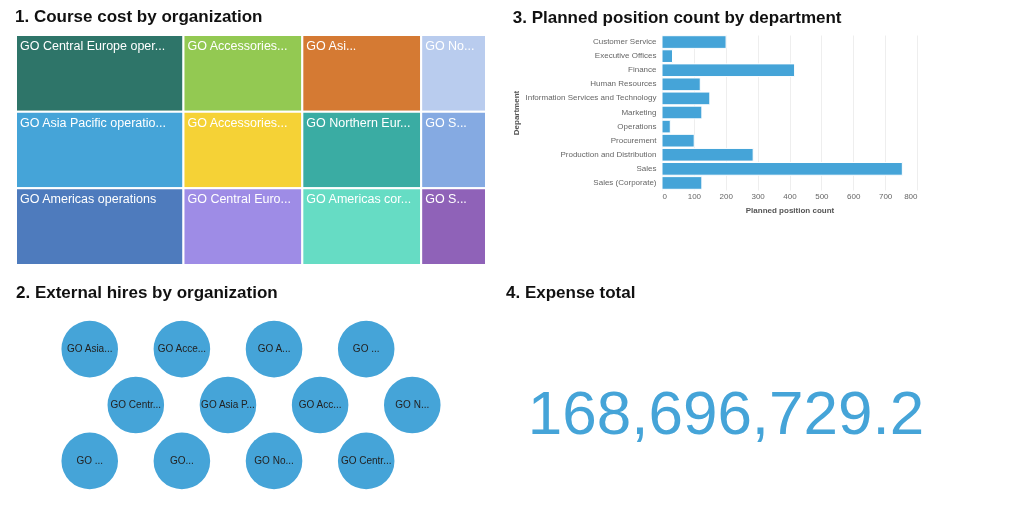 The height and width of the screenshot is (523, 1009). Describe the element at coordinates (726, 412) in the screenshot. I see `text: 168,696,729.2` at that location.